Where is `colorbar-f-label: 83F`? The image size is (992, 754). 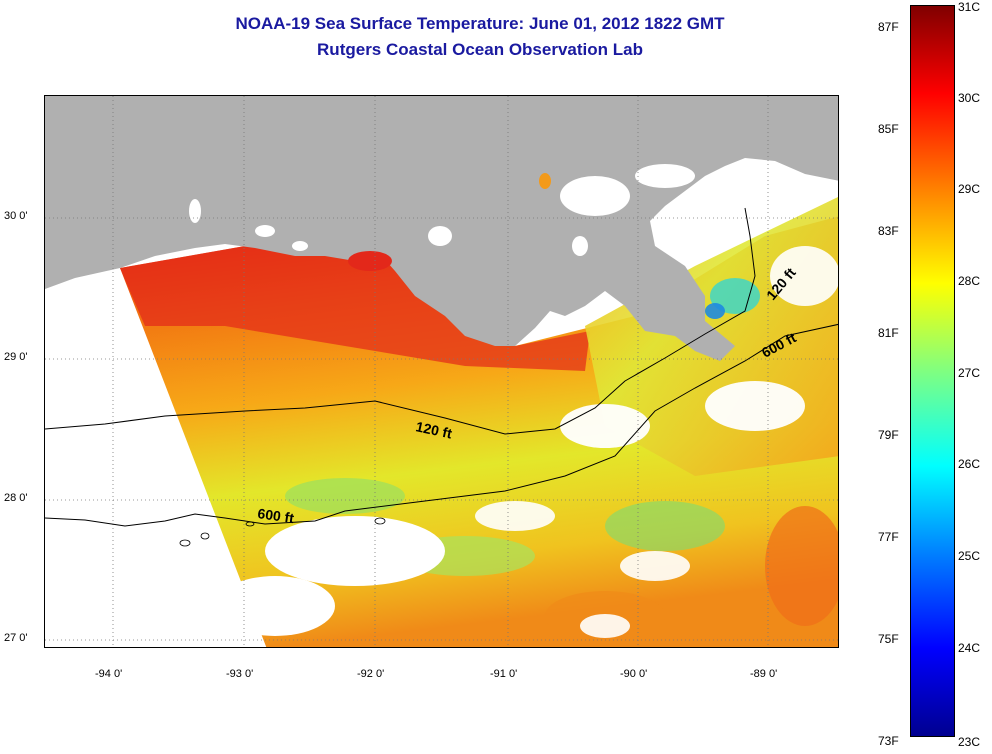
colorbar-f-label: 83F is located at coordinates (888, 231).